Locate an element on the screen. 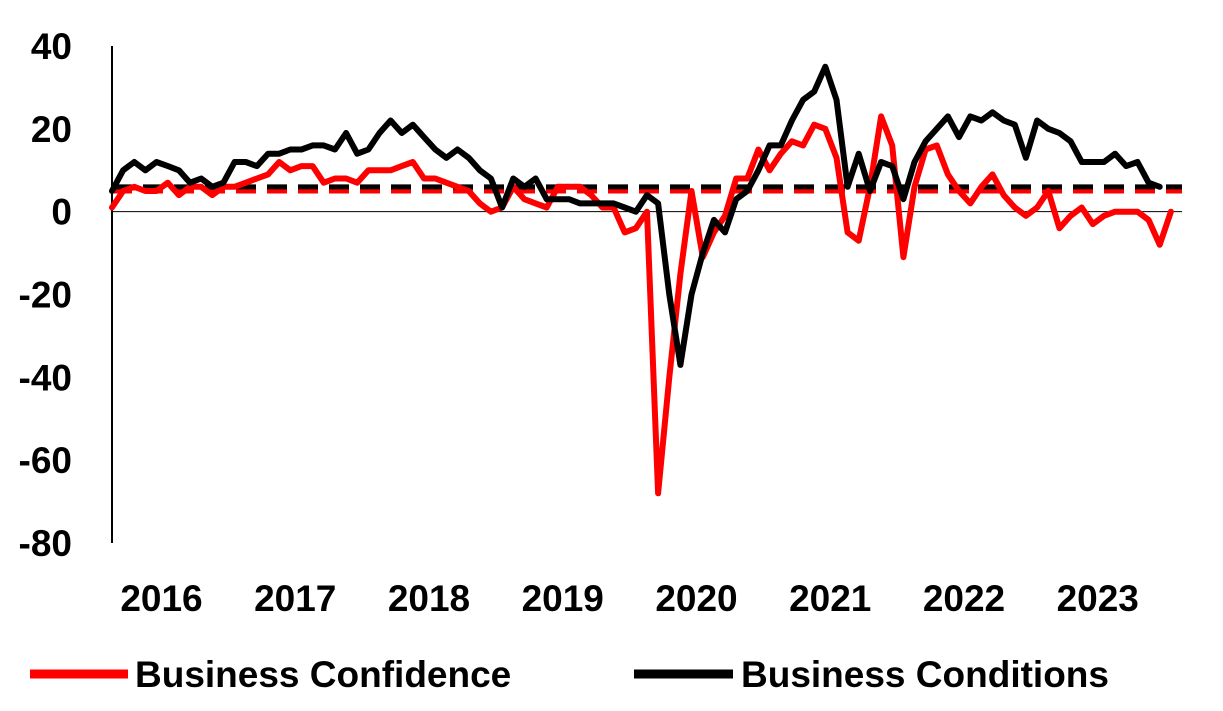  x-tick-label: 2021 is located at coordinates (830, 598).